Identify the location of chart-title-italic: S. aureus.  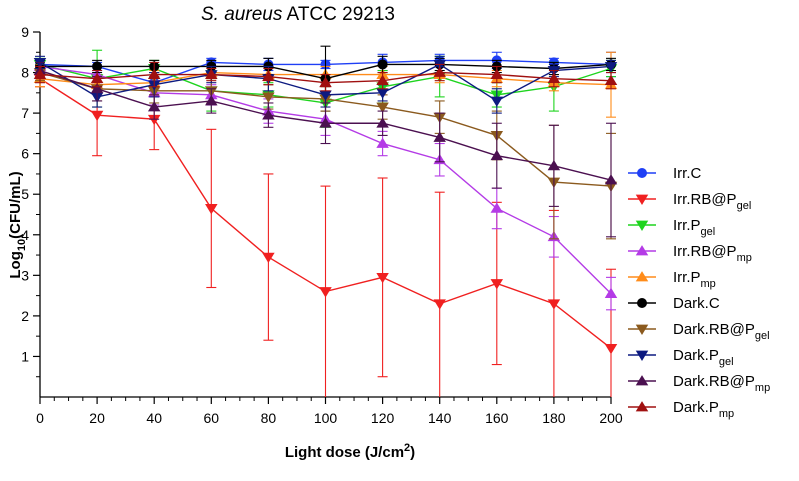
(242, 14).